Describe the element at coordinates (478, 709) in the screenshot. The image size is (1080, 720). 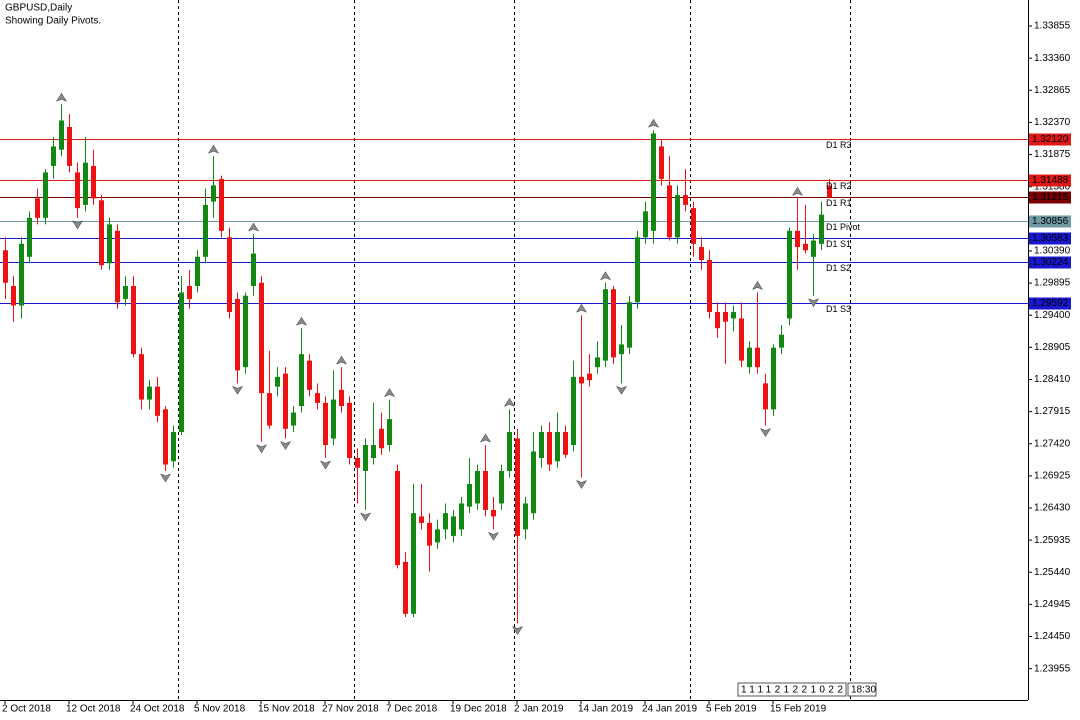
I see `x-tick-label: 19 Dec 2018` at that location.